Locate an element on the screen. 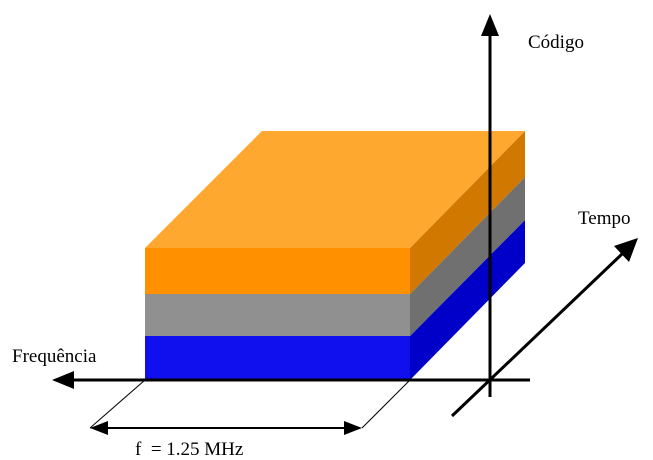 The image size is (653, 460). code-axis-label: Código is located at coordinates (556, 42).